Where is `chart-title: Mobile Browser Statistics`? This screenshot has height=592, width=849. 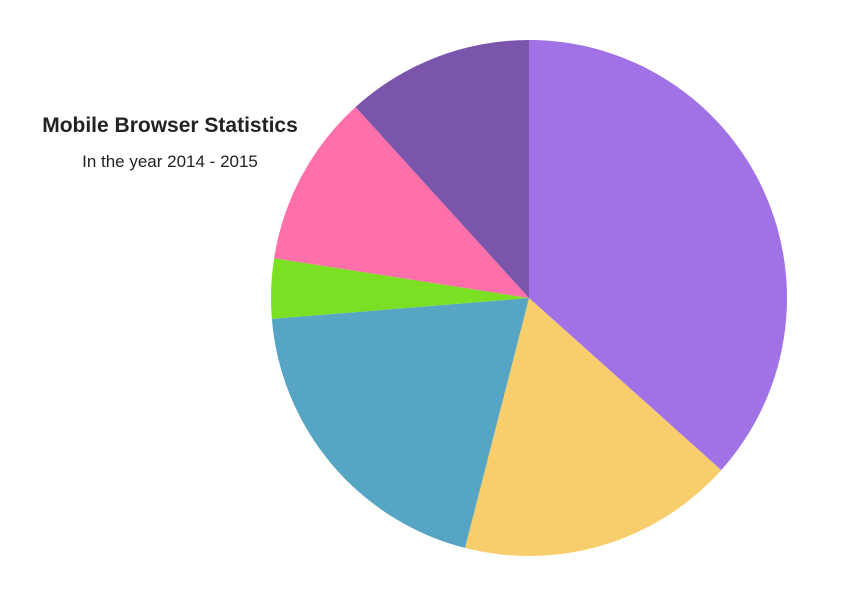
chart-title: Mobile Browser Statistics is located at coordinates (170, 125).